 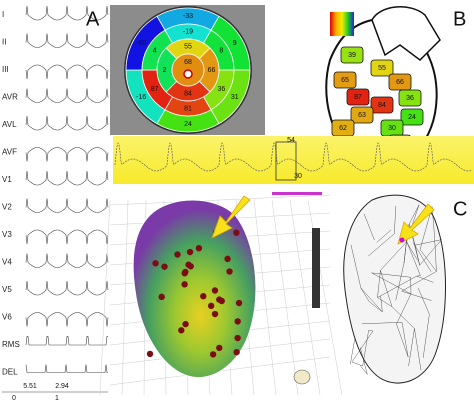 What do you see at coordinates (4, 42) in the screenshot?
I see `lead-label: II` at bounding box center [4, 42].